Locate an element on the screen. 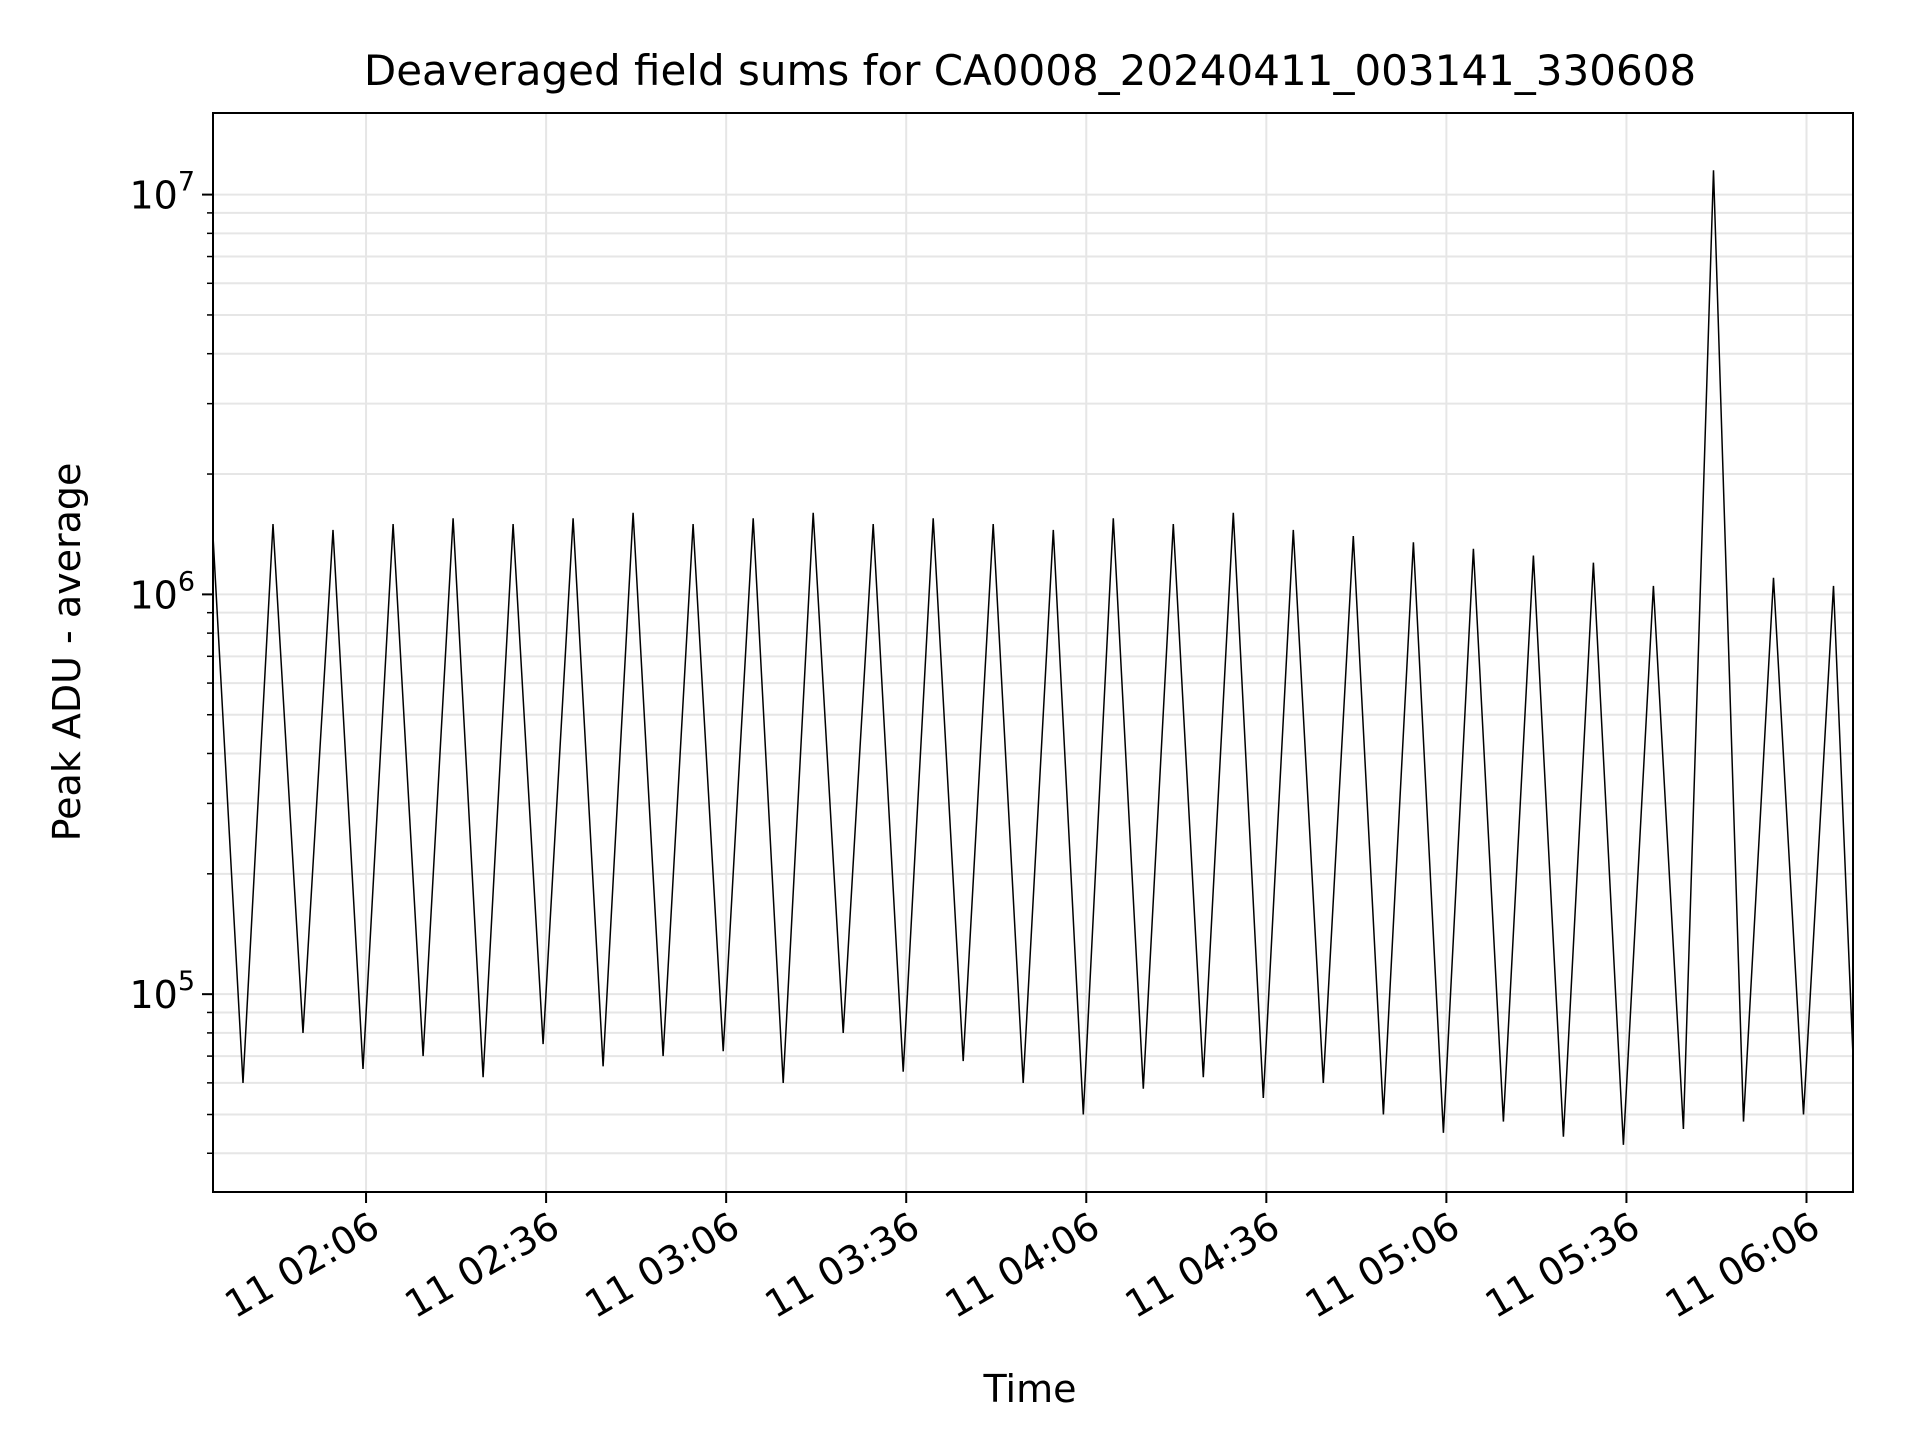 This screenshot has width=1920, height=1440. y-tick-label: 10⁵ is located at coordinates (162, 991).